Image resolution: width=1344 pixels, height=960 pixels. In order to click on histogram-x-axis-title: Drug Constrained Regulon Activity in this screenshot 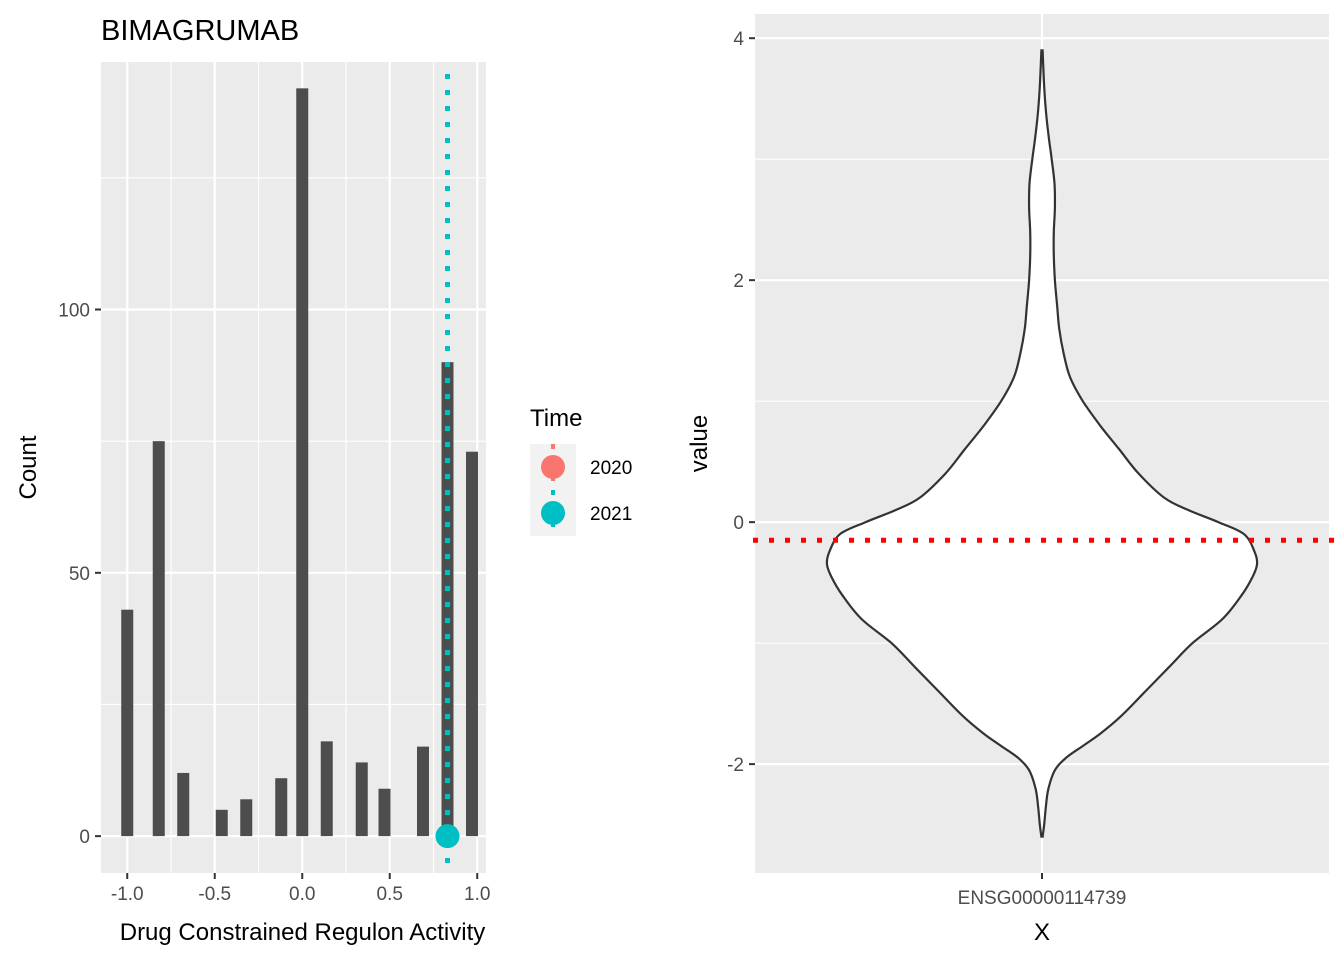, I will do `click(303, 932)`.